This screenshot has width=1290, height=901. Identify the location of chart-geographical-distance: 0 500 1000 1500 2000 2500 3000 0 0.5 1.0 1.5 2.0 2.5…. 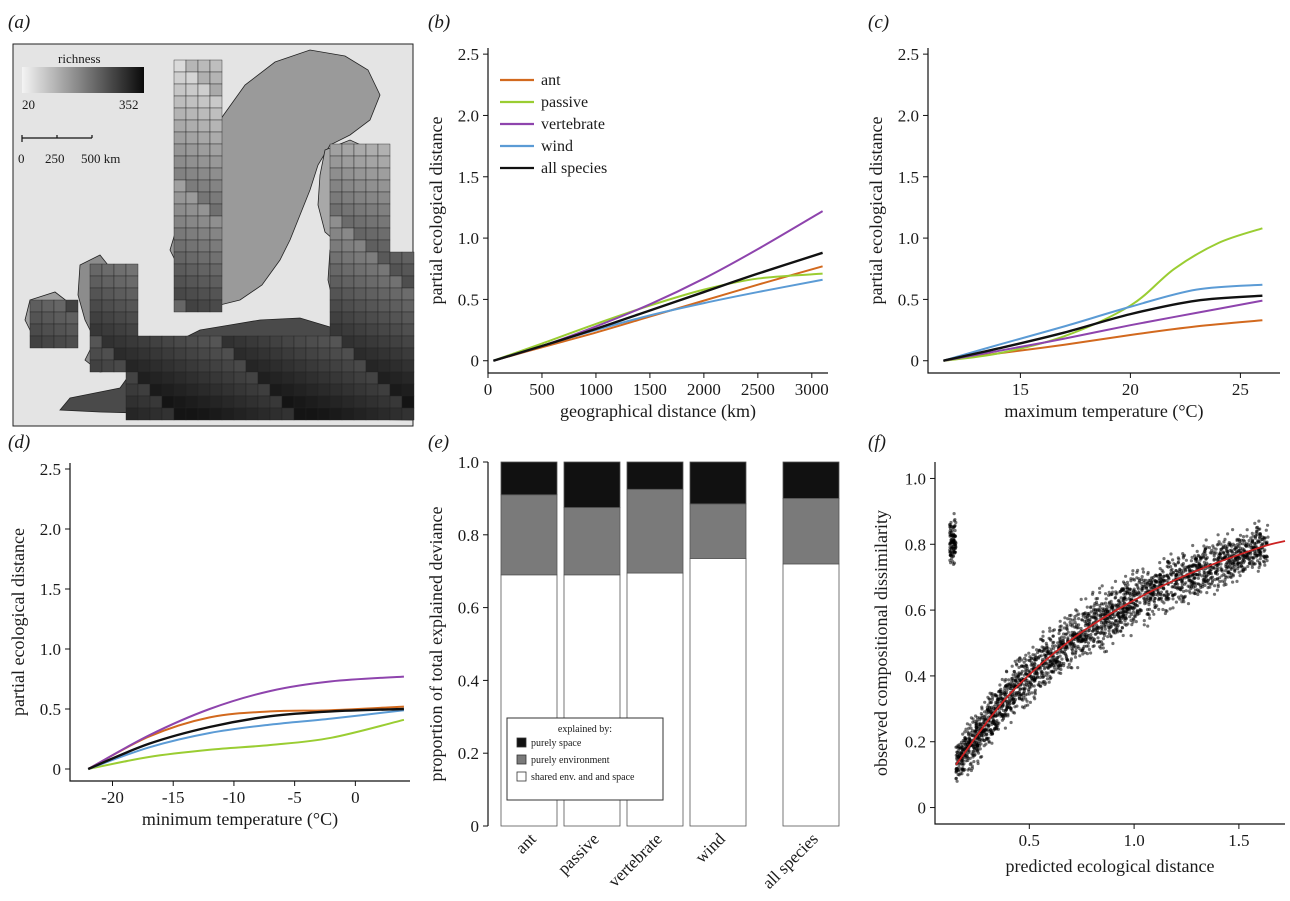
(627, 233).